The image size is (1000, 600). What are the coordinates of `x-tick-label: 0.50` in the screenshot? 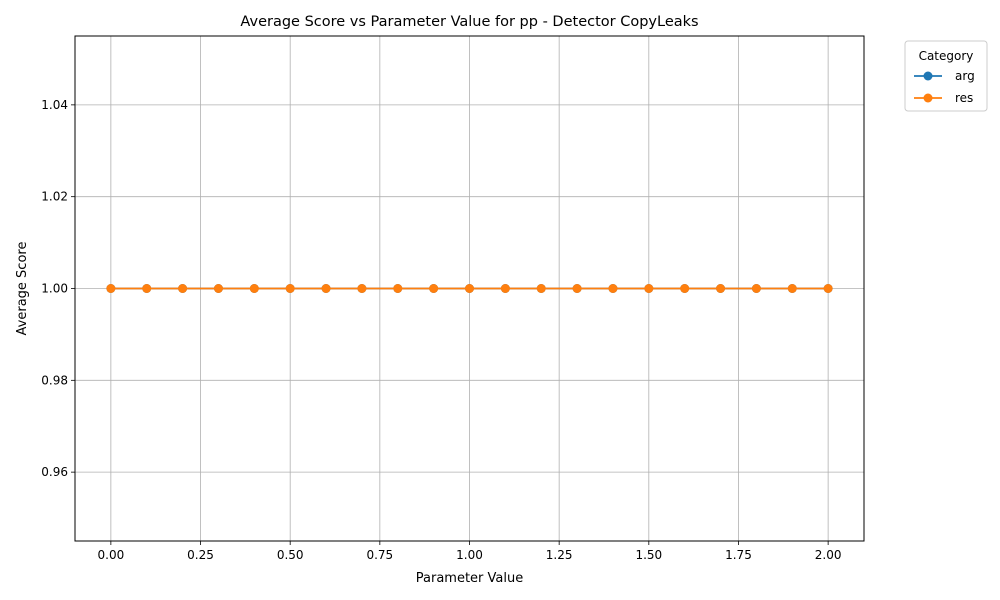 It's located at (290, 555).